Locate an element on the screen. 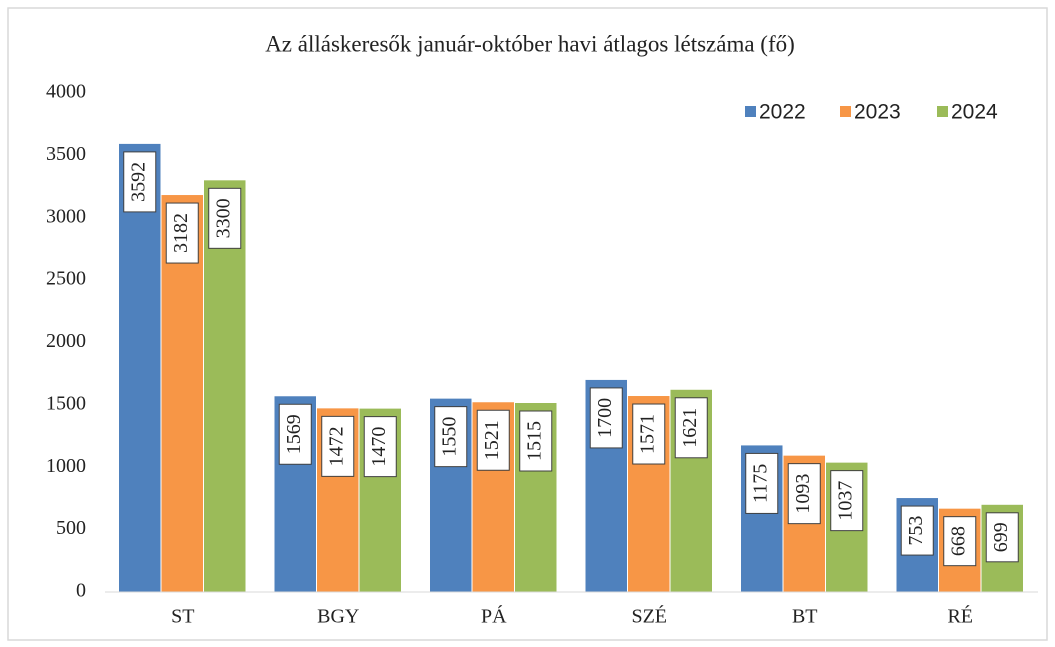 The image size is (1055, 647). data-label: 1700 is located at coordinates (605, 418).